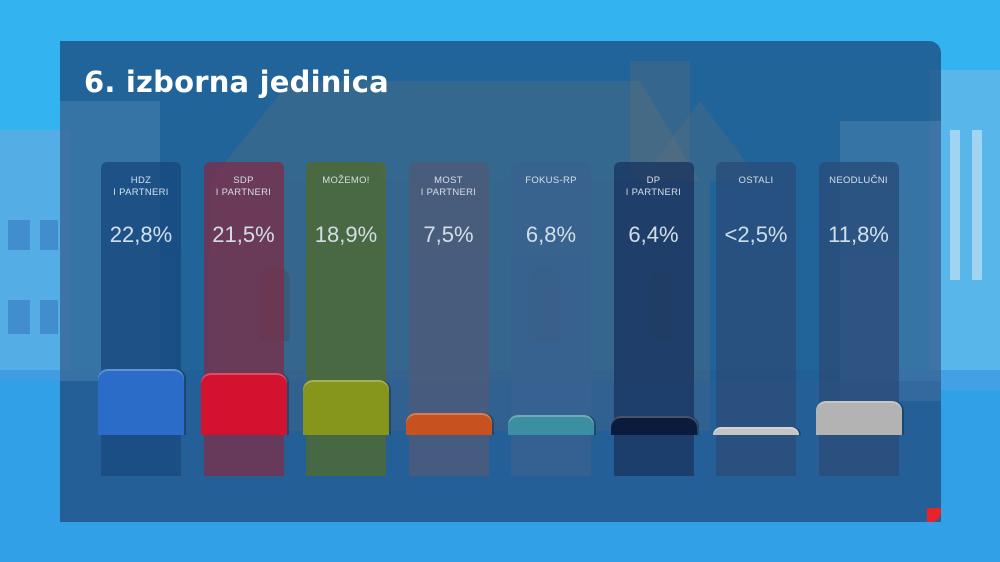 This screenshot has width=1000, height=562. Describe the element at coordinates (756, 180) in the screenshot. I see `category-label: OSTALI` at that location.